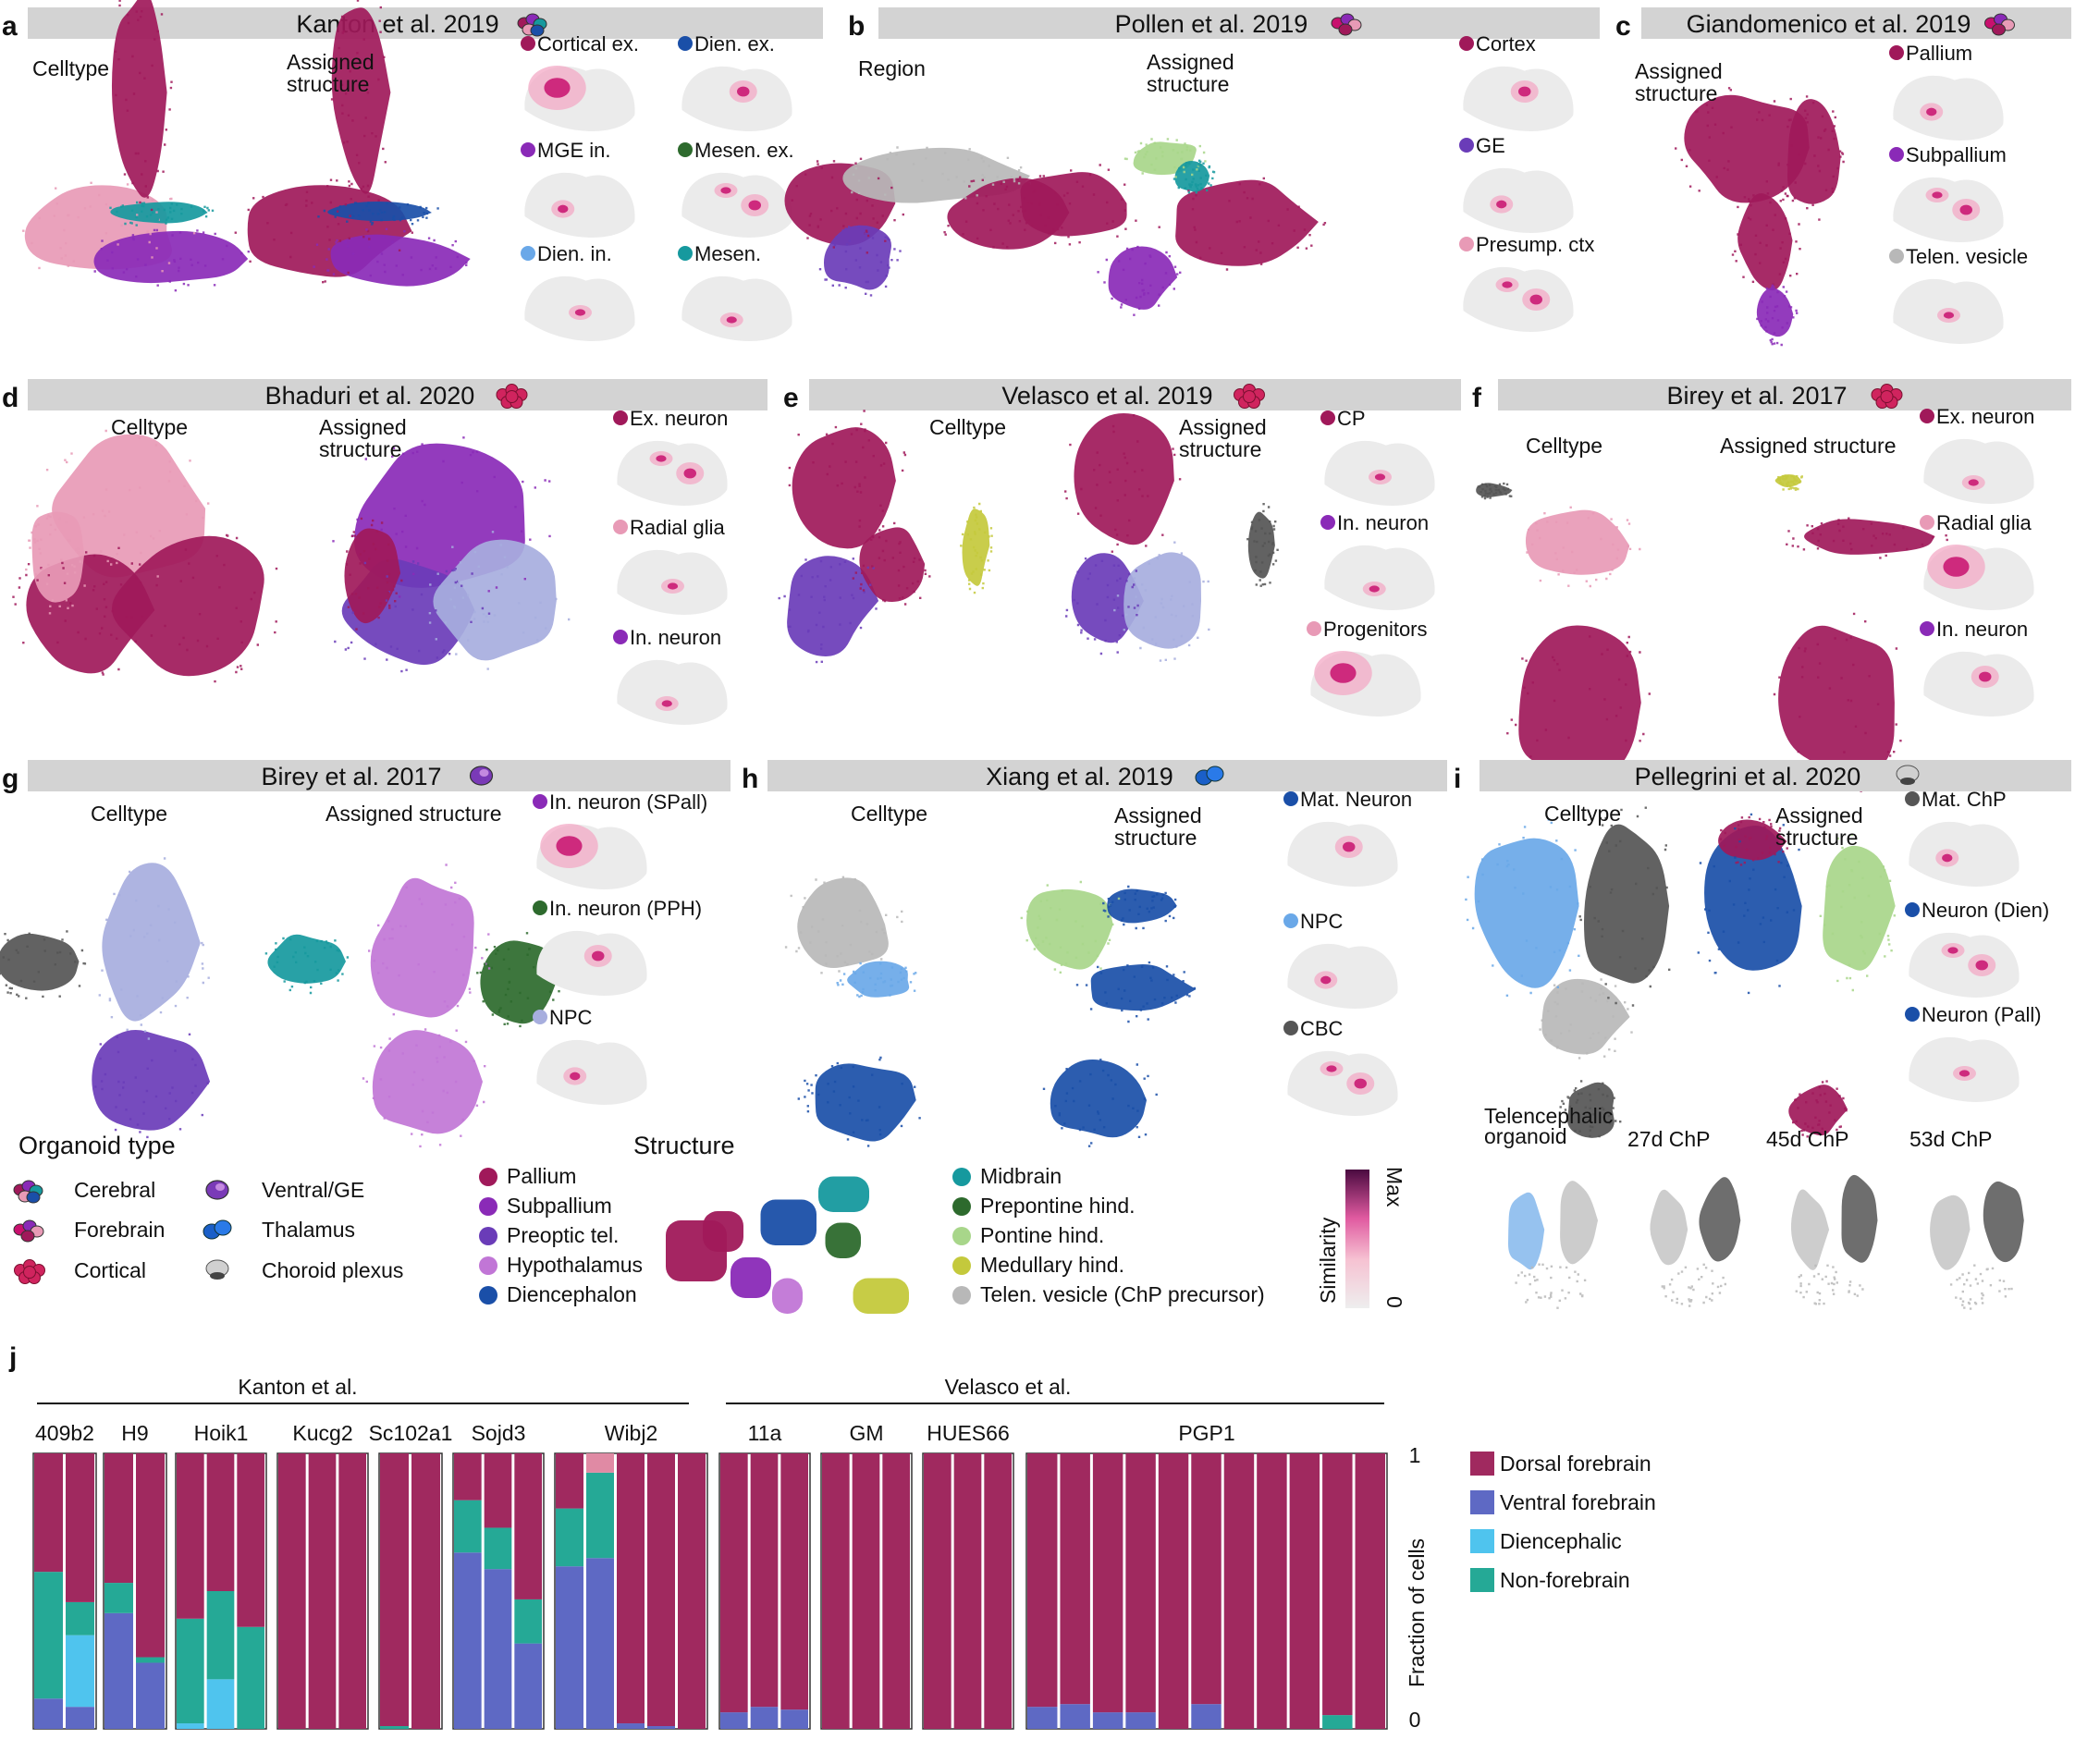  What do you see at coordinates (1009, 1387) in the screenshot?
I see `group-label: Velasco et al.` at bounding box center [1009, 1387].